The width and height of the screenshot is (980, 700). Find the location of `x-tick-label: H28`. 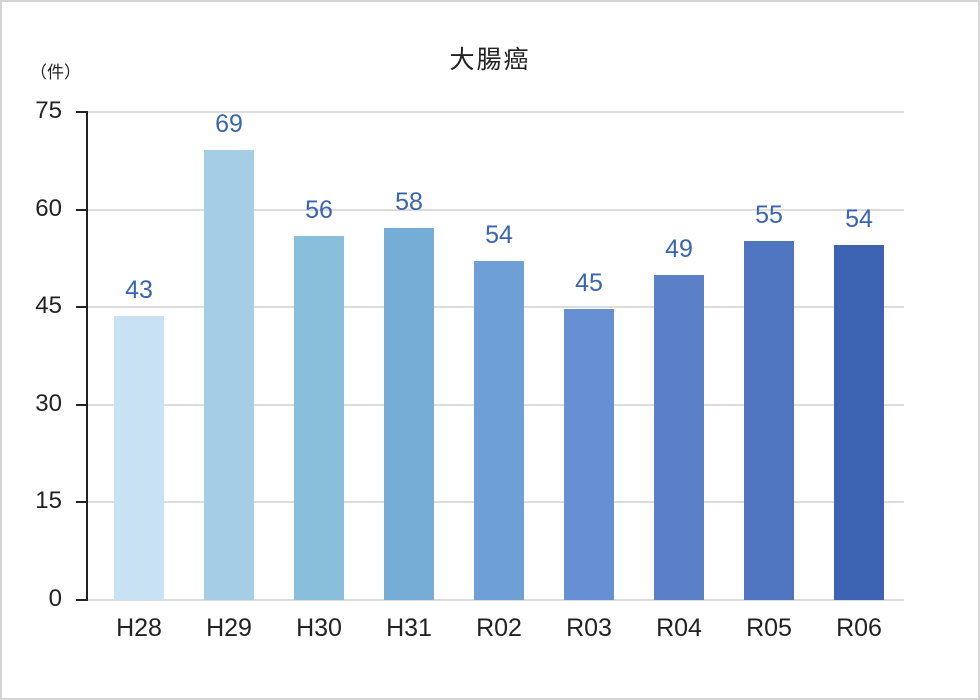

x-tick-label: H28 is located at coordinates (139, 628).